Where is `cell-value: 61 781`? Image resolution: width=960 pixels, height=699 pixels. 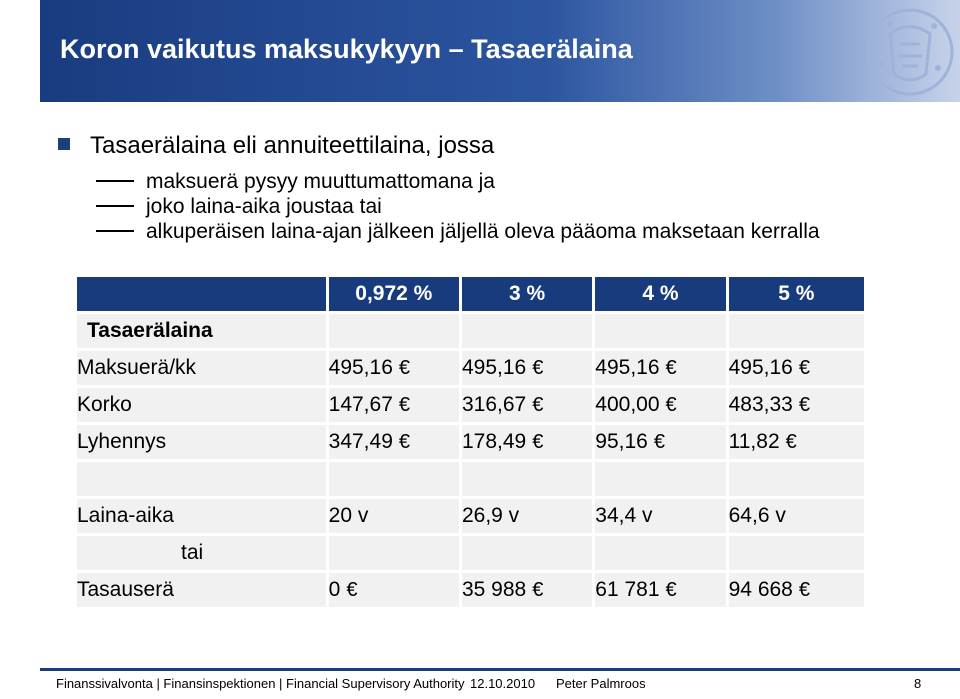 cell-value: 61 781 is located at coordinates (627, 589).